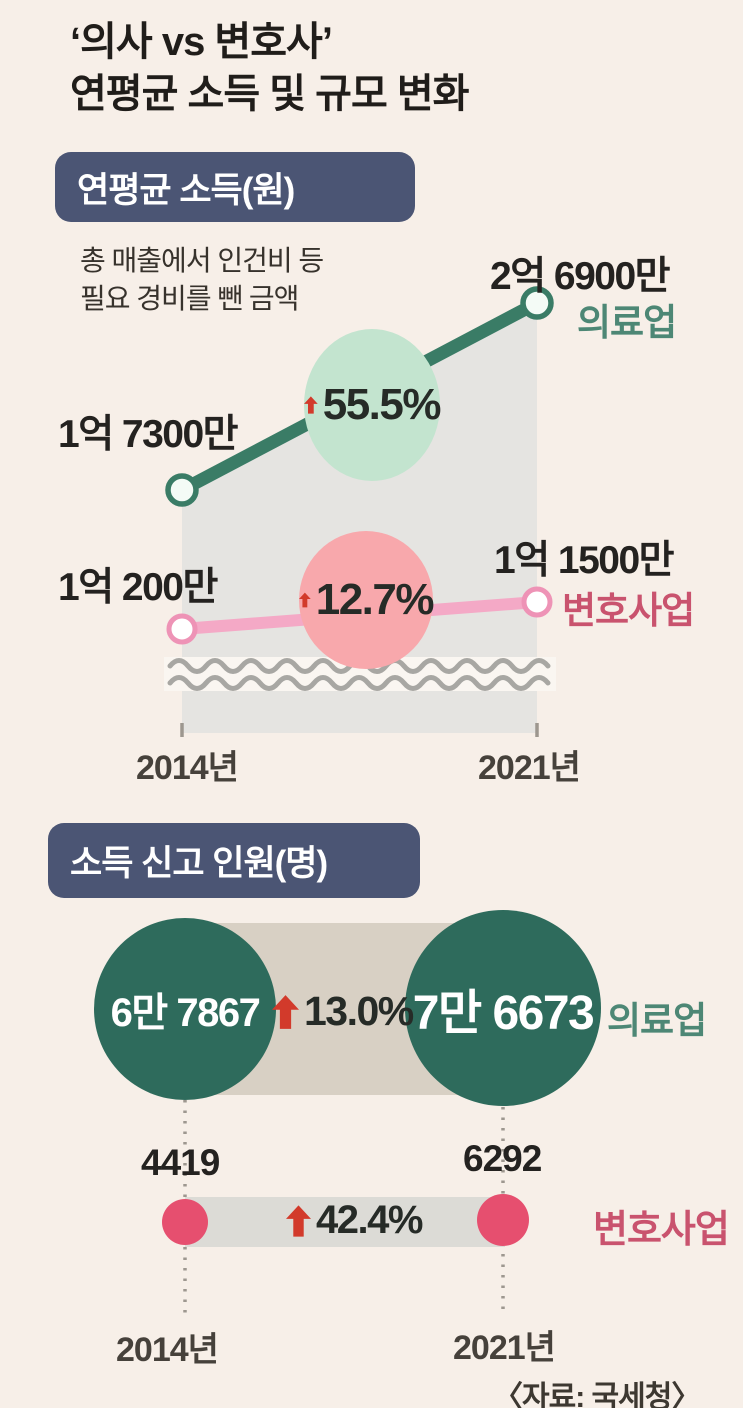  Describe the element at coordinates (138, 587) in the screenshot. I see `lawyer-start-value-label: 1억 200만` at that location.